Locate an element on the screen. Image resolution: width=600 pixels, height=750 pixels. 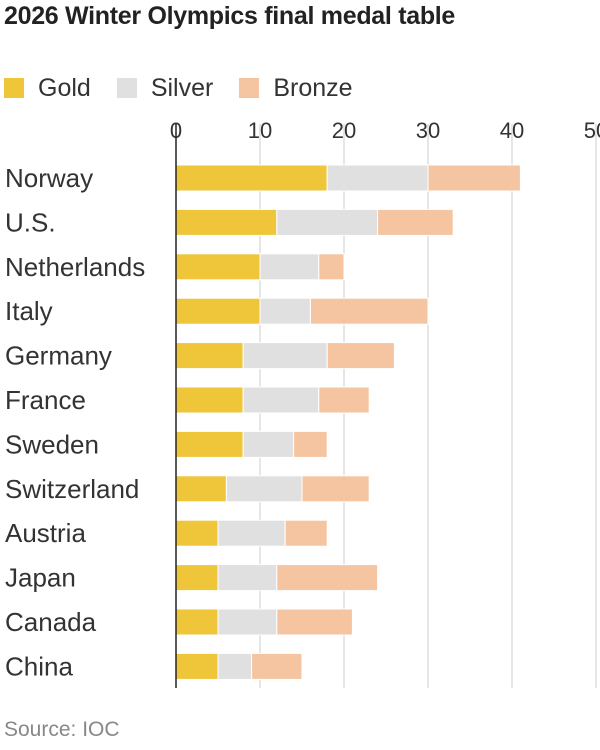
legend-item-gold: Gold is located at coordinates (47, 88).